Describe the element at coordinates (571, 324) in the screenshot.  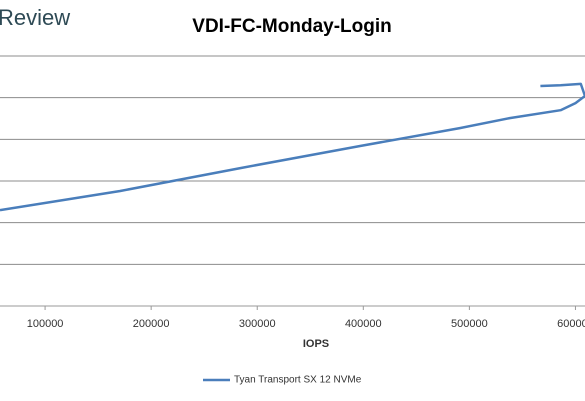
I see `x-tick-label: 600000` at that location.